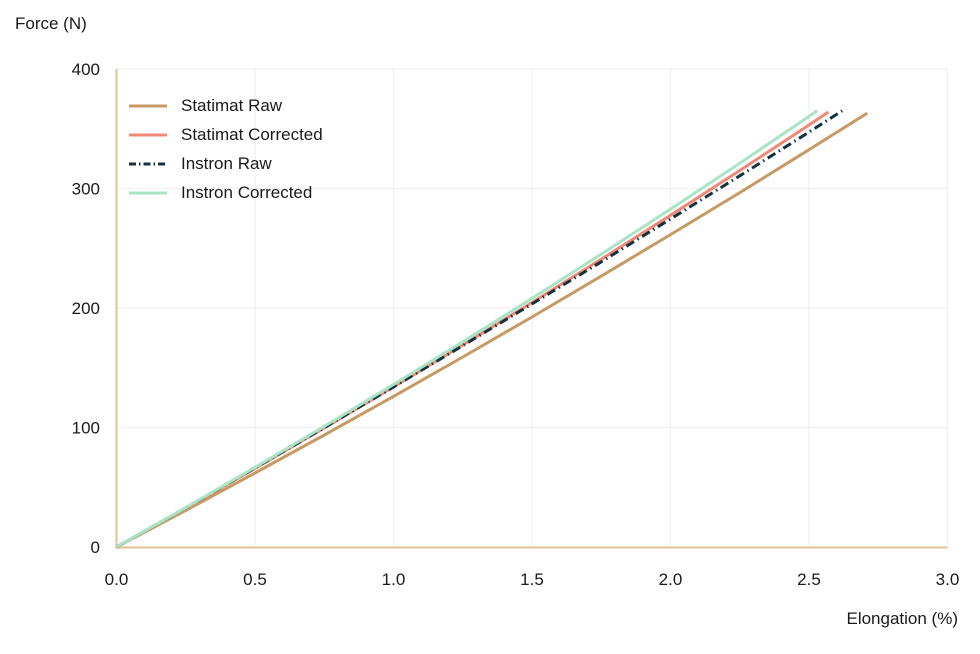  I want to click on x-tick-label: 0.0, so click(117, 579).